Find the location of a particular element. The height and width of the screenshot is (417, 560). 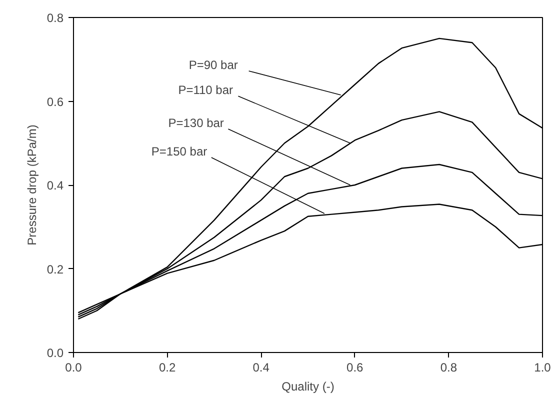

y-tick-label: 0.4 is located at coordinates (55, 185).